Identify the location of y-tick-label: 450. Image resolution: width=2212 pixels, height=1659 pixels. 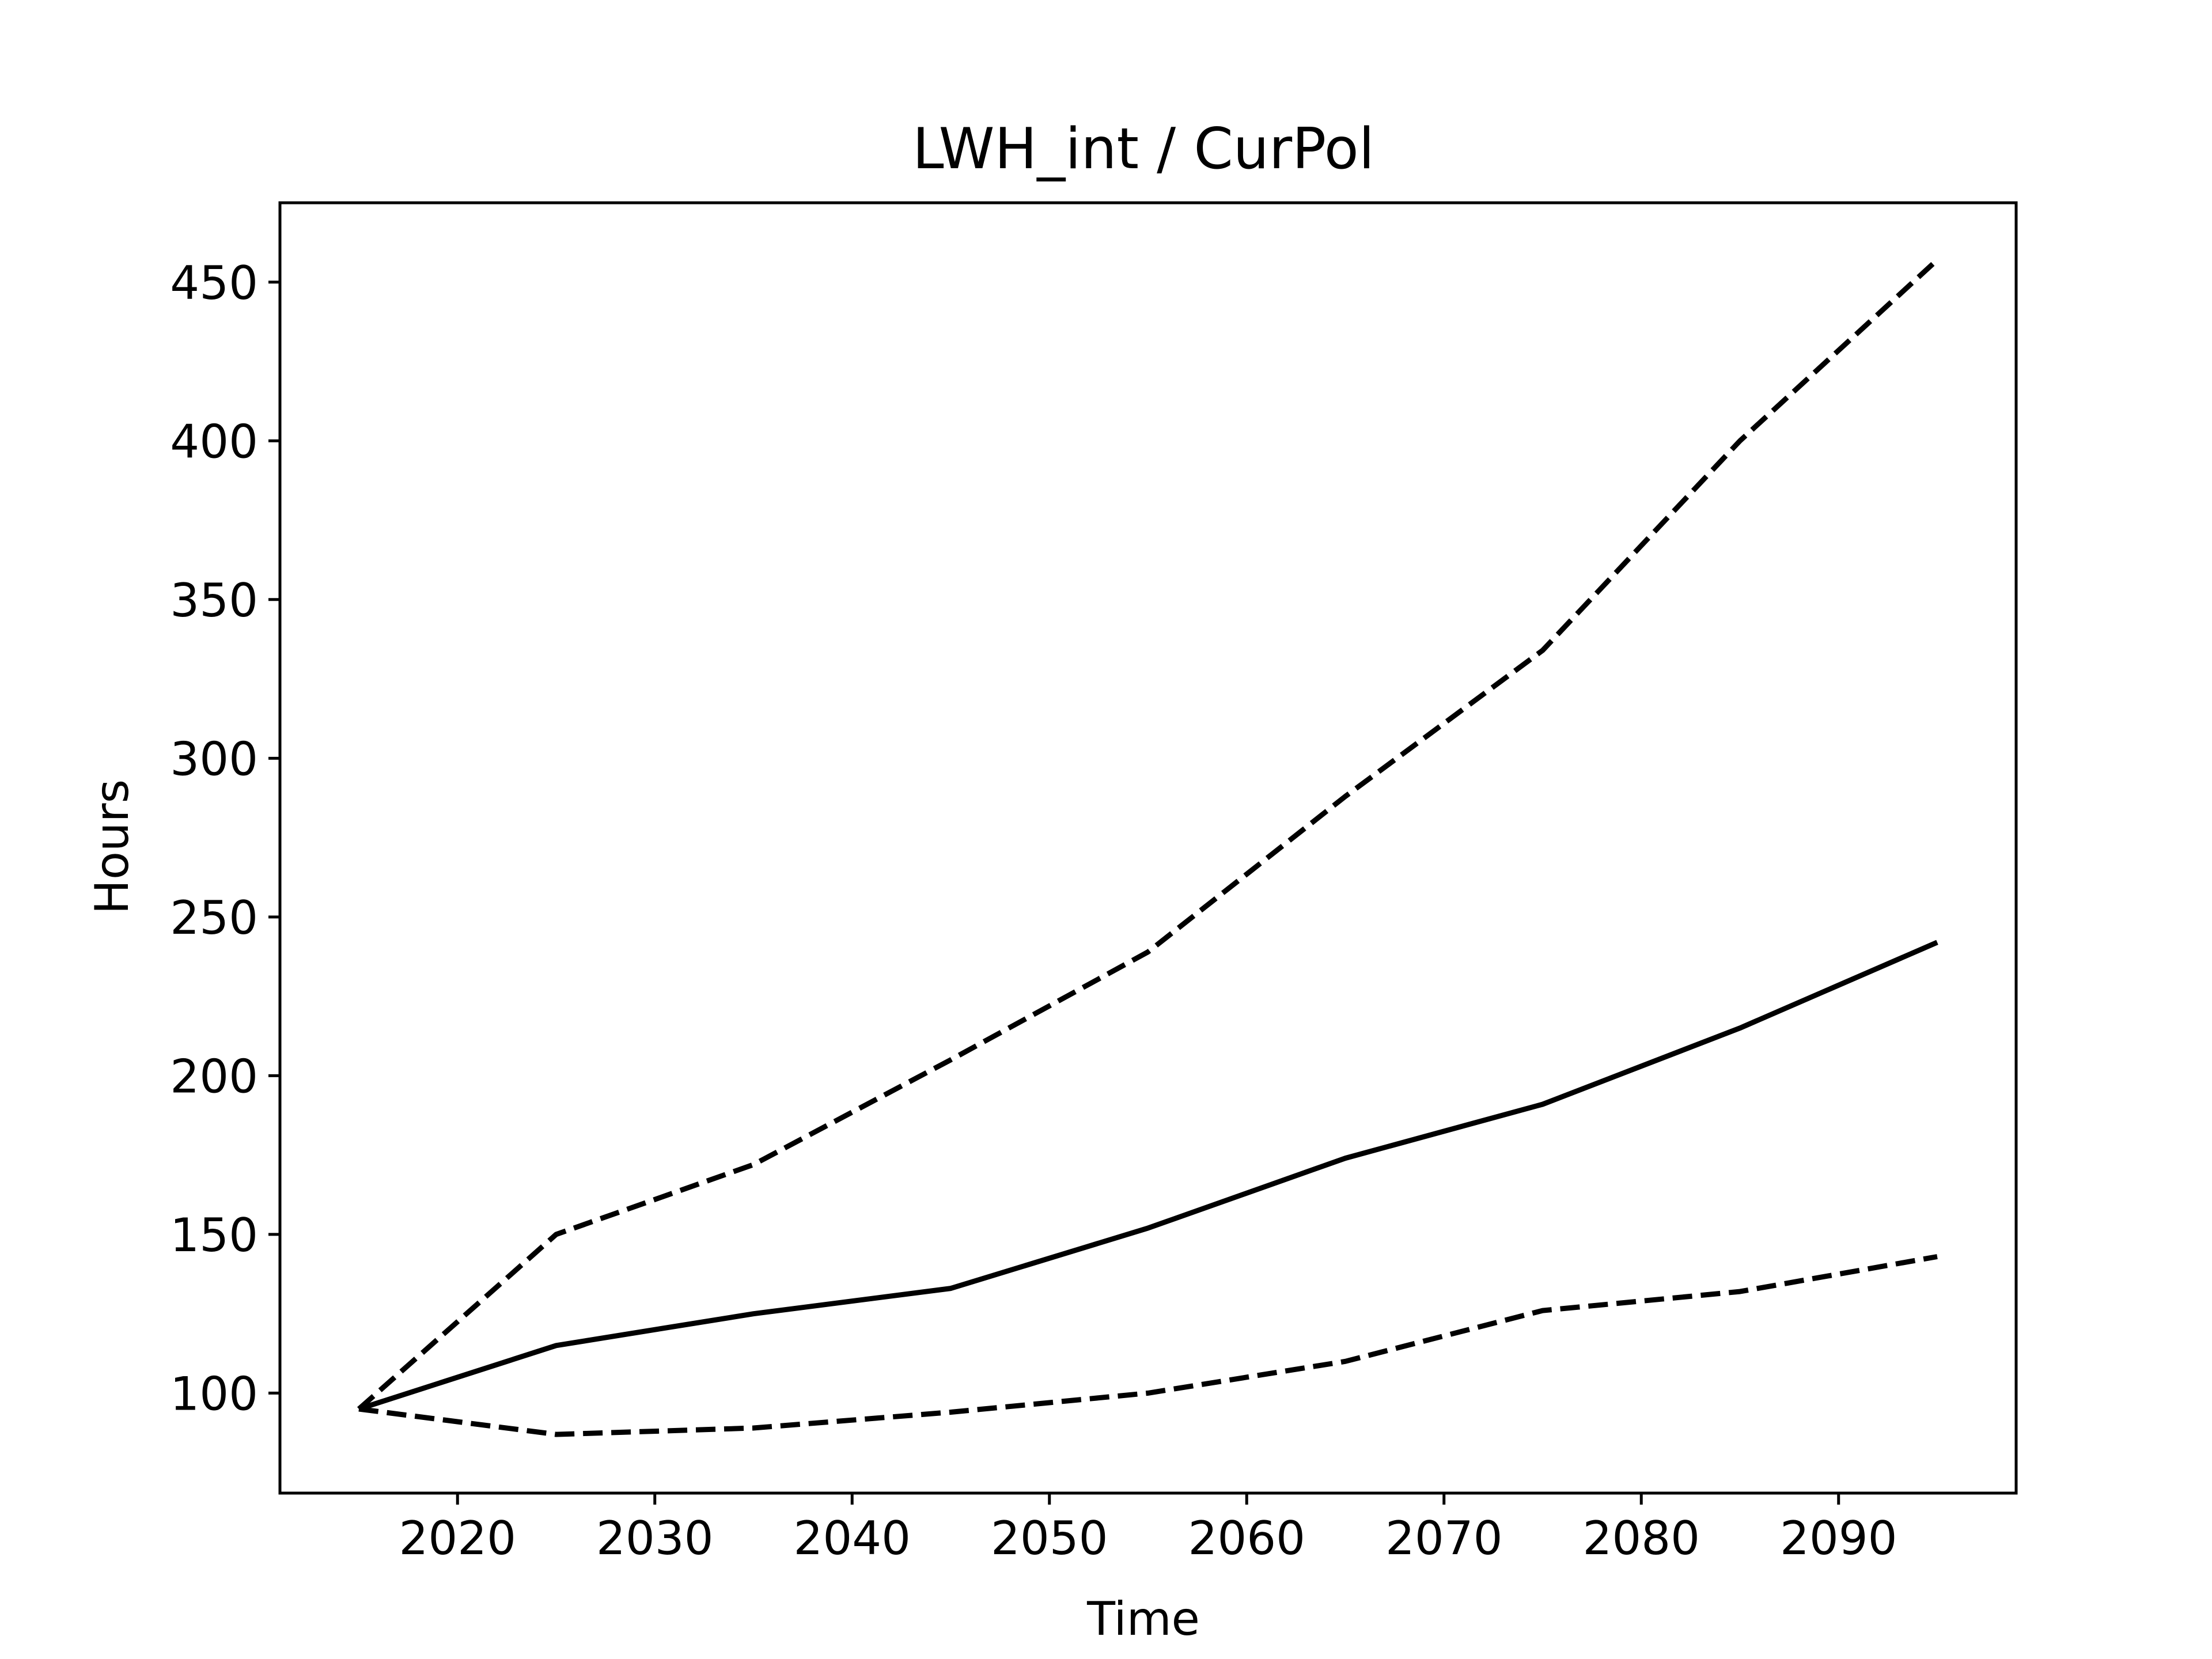
(214, 283).